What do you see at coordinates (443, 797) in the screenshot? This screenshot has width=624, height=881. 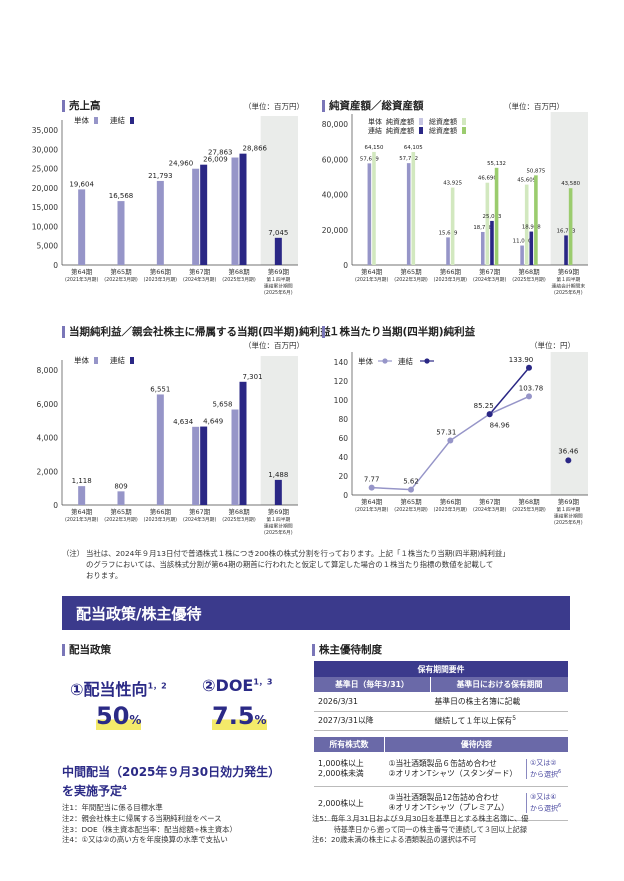 I see `benefit-item: ③当社酒類製品12缶詰め合わせ` at bounding box center [443, 797].